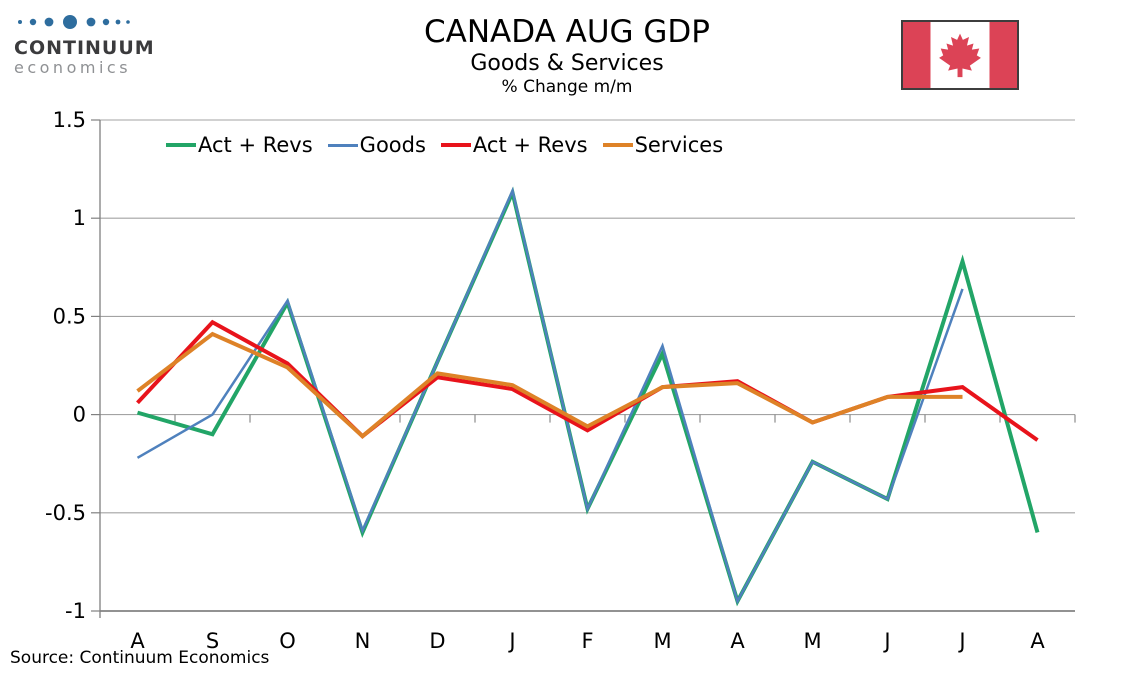 The width and height of the screenshot is (1134, 680). What do you see at coordinates (567, 32) in the screenshot?
I see `chart-title: CANADA AUG GDP` at bounding box center [567, 32].